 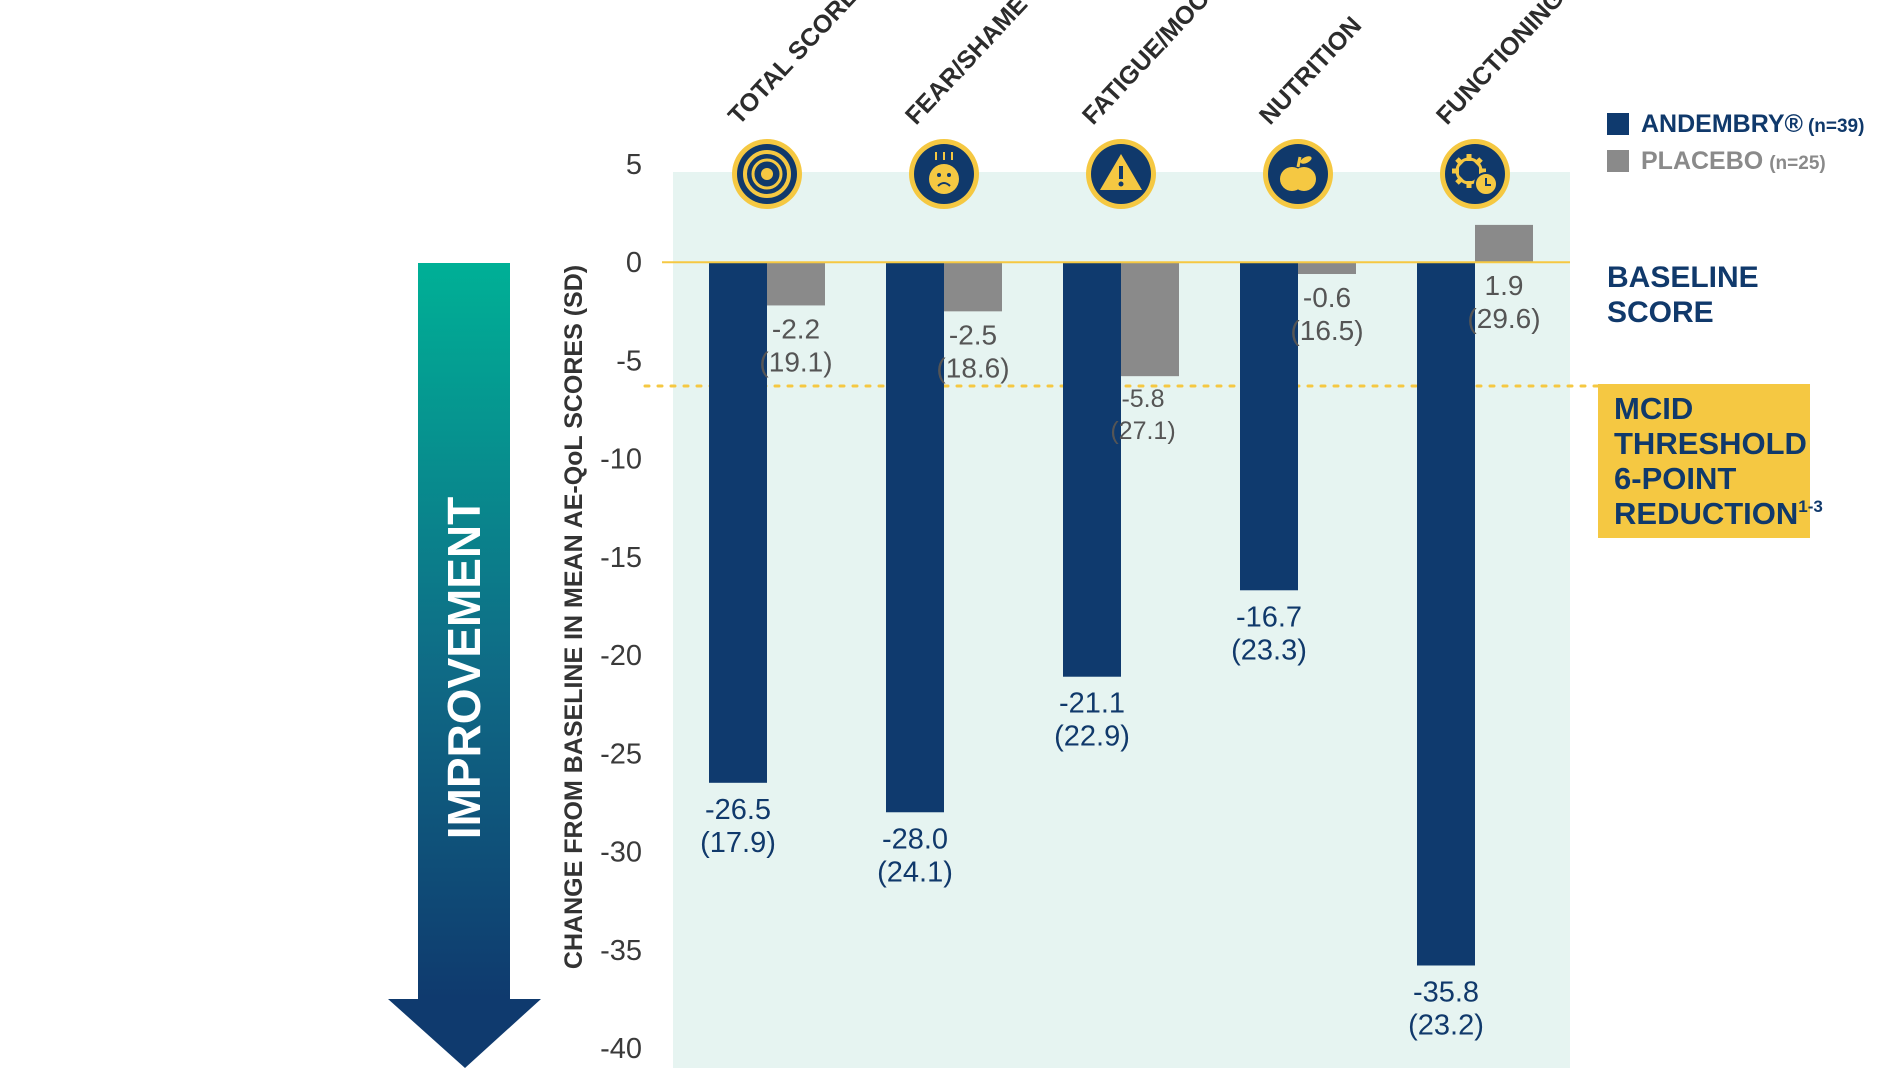 What do you see at coordinates (621, 754) in the screenshot?
I see `y-tick-label: -25` at bounding box center [621, 754].